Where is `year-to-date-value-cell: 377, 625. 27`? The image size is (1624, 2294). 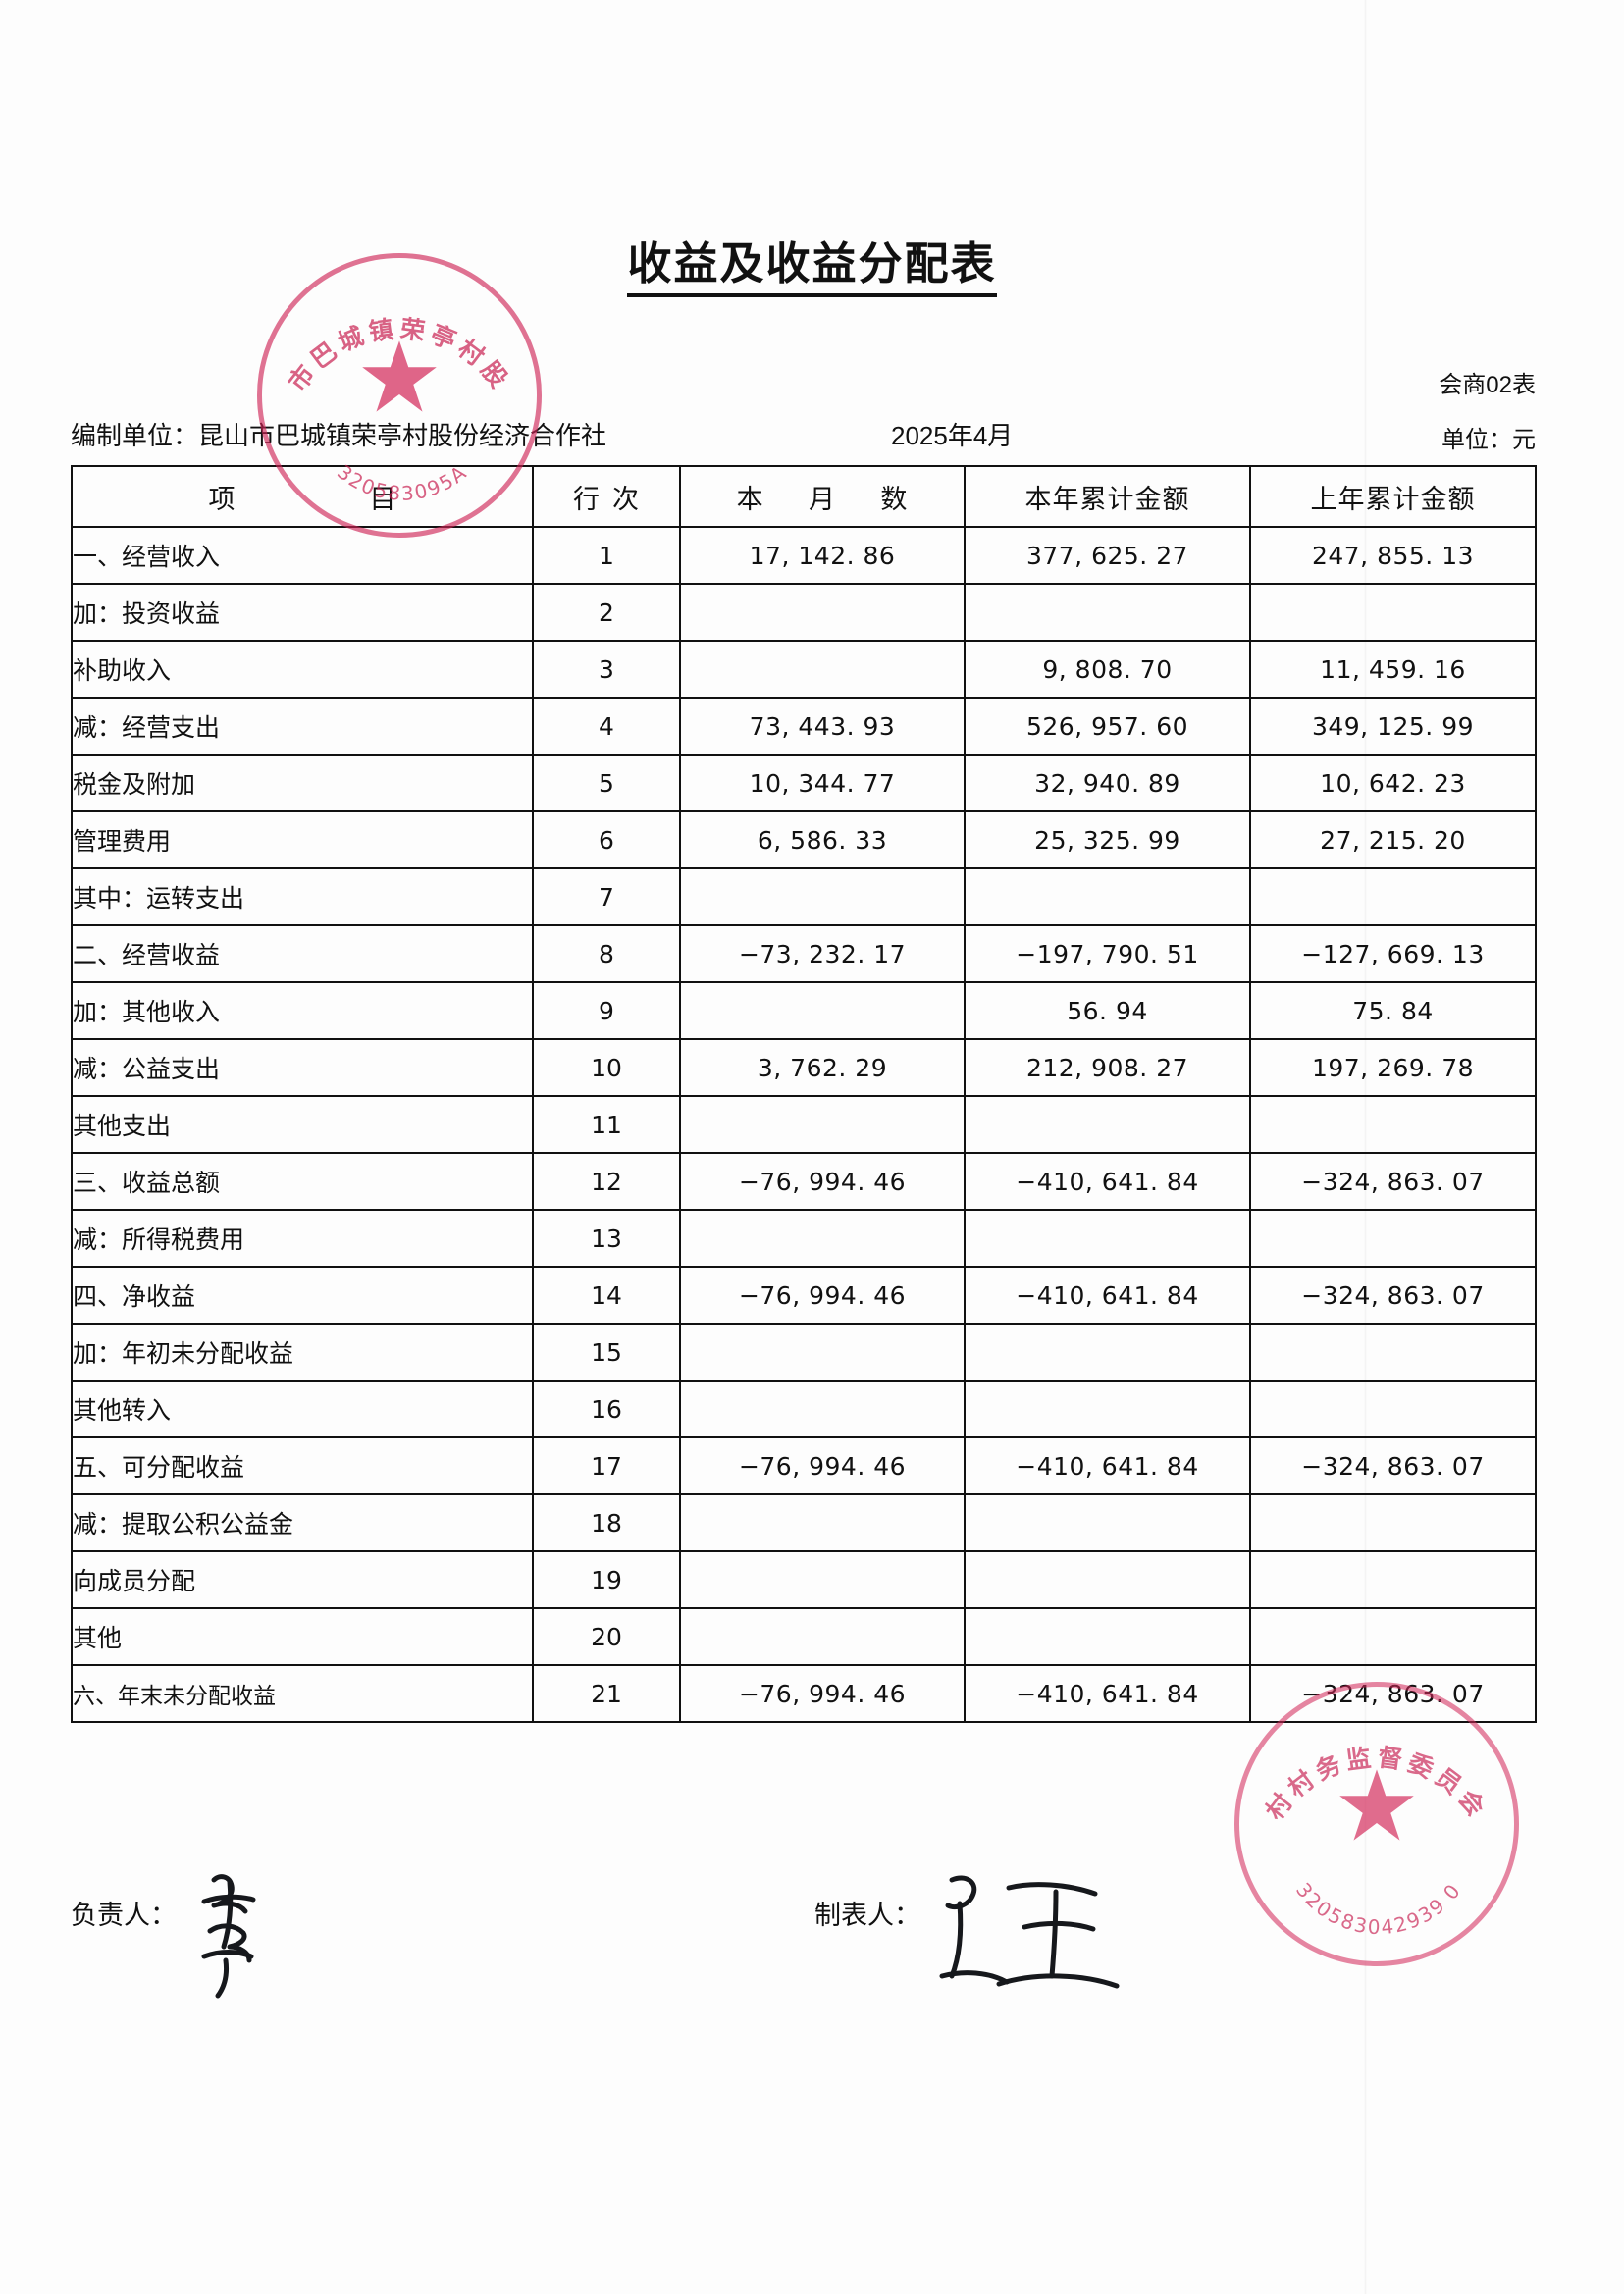 year-to-date-value-cell: 377, 625. 27 is located at coordinates (1107, 555).